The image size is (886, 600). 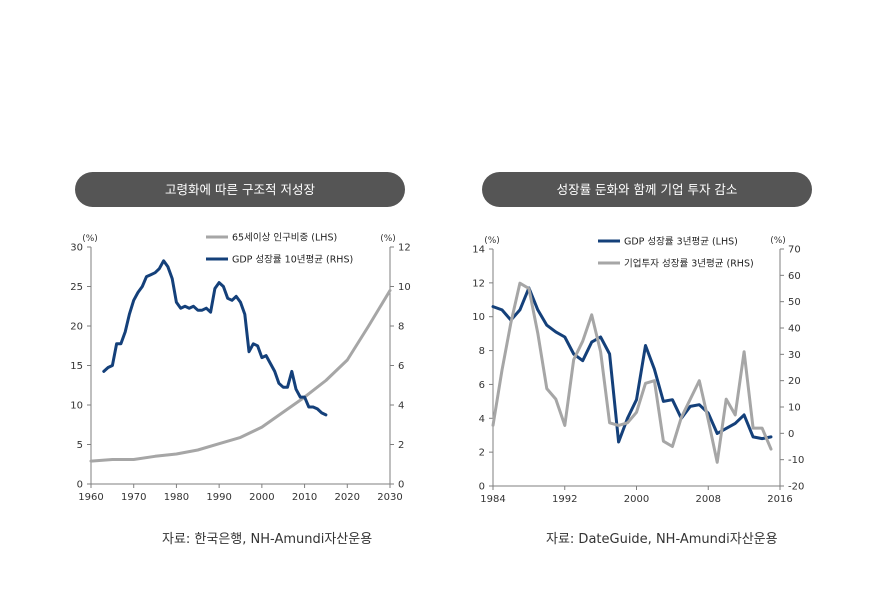 I want to click on right-y-tick-label: 12, so click(x=404, y=248).